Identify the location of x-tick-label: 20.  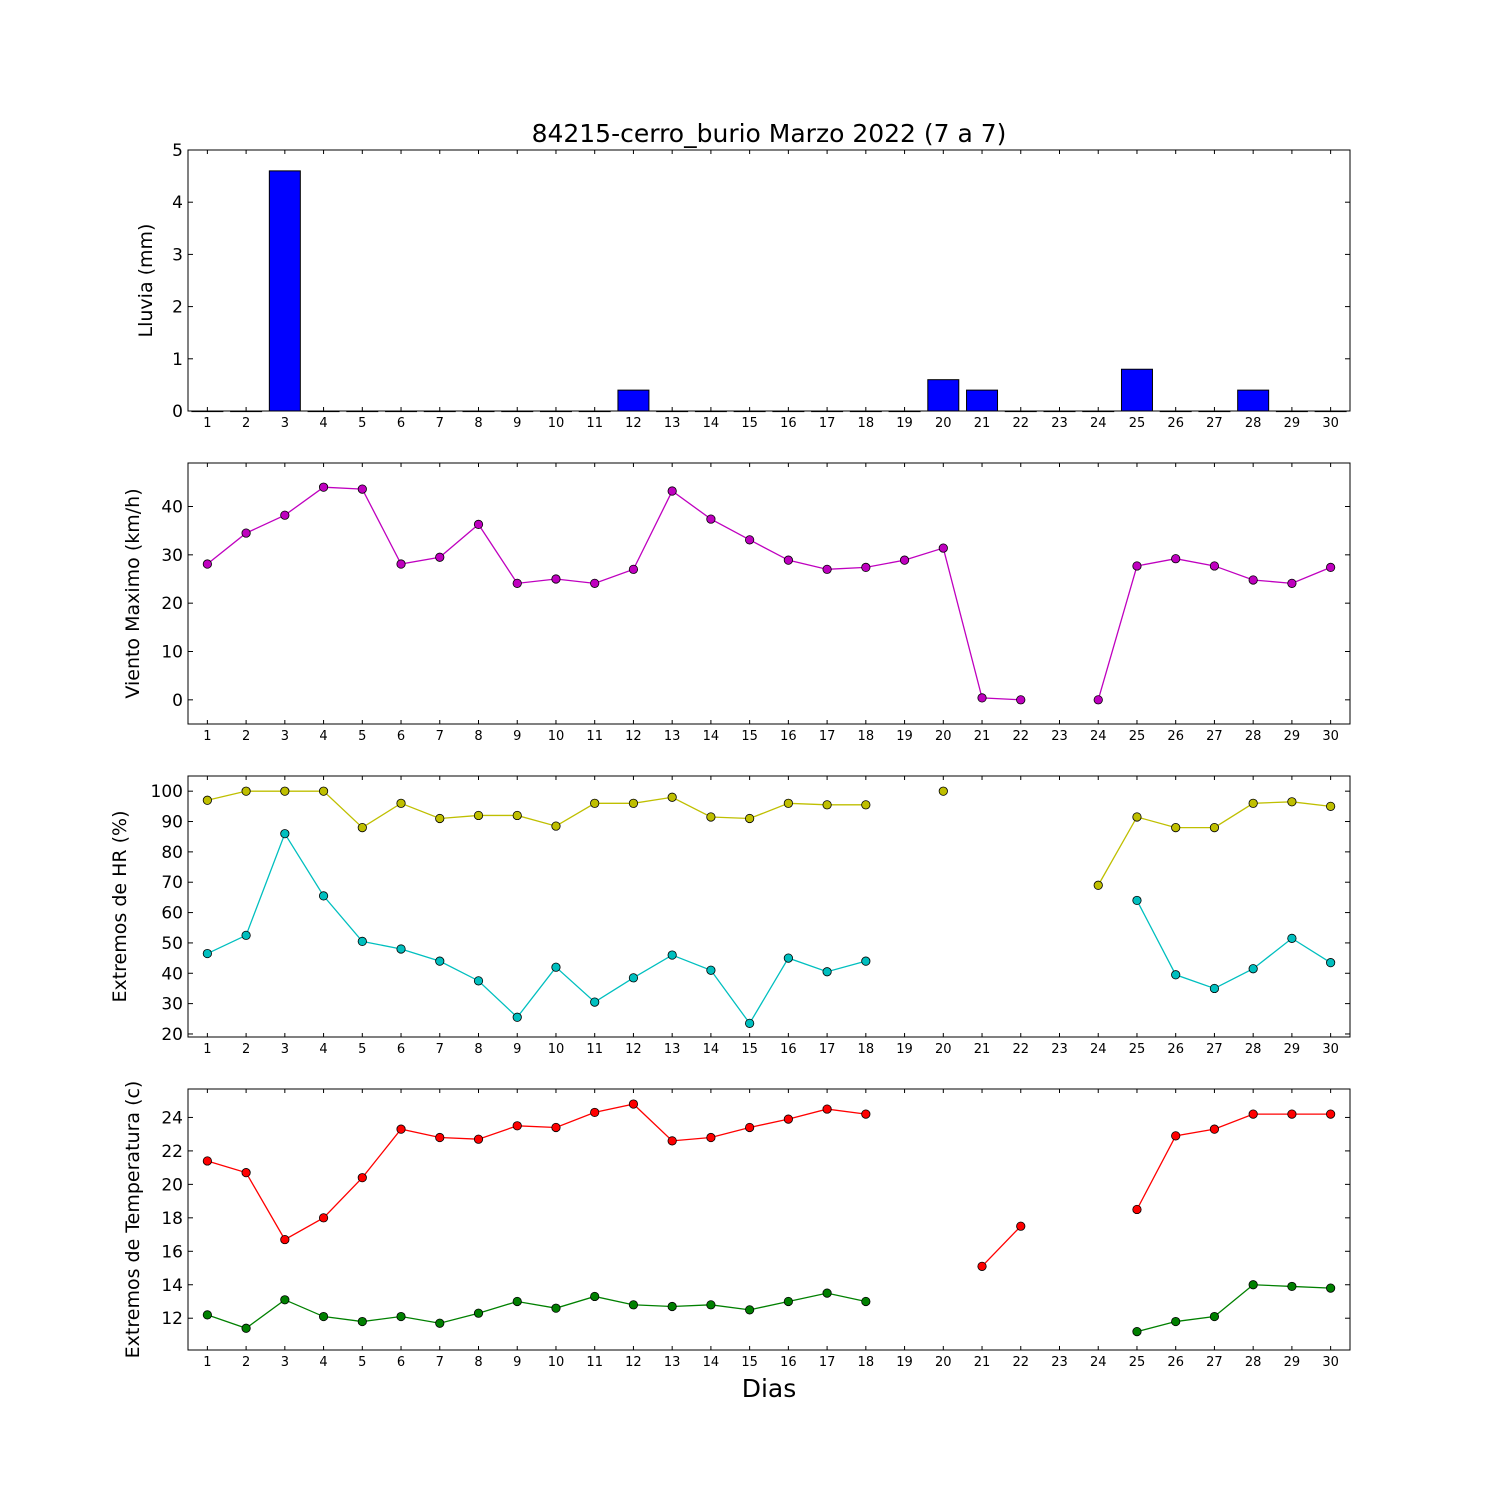
(943, 736).